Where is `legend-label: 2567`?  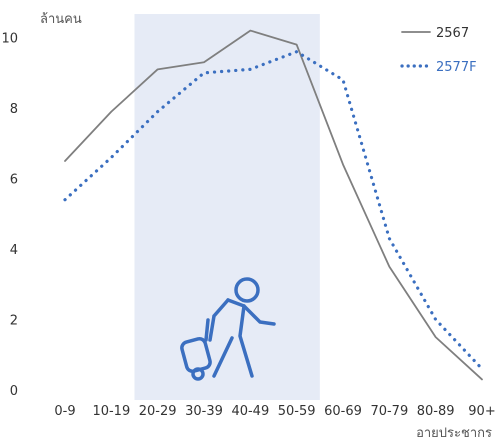
legend-label: 2567 is located at coordinates (452, 33).